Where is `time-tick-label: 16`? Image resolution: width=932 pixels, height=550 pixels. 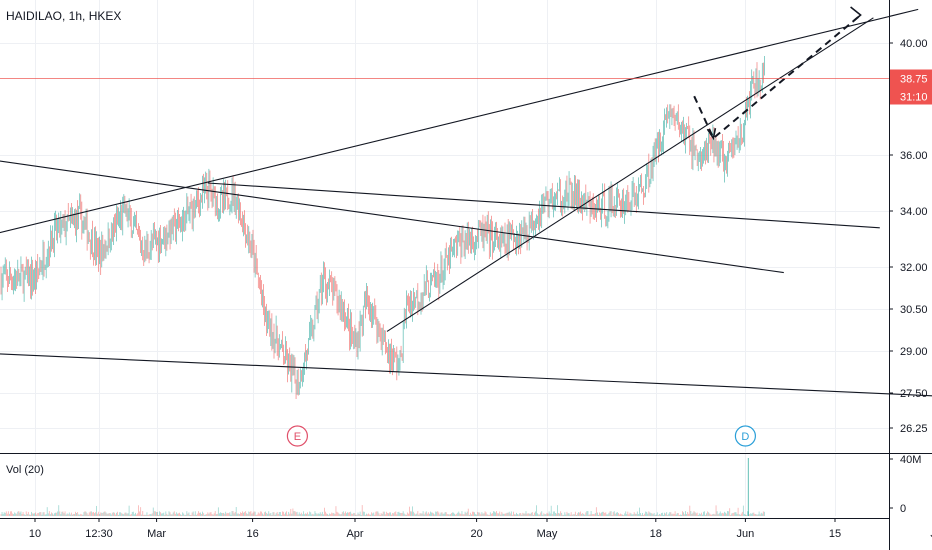 time-tick-label: 16 is located at coordinates (252, 534).